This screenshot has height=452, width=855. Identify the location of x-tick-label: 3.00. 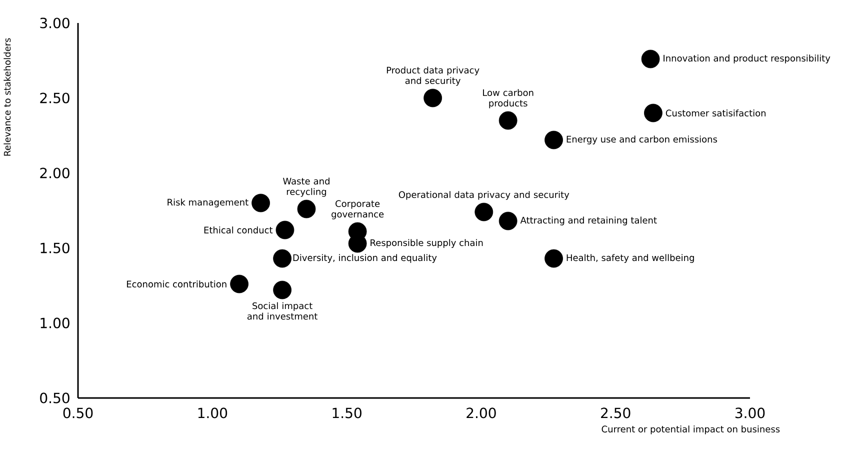
(750, 413).